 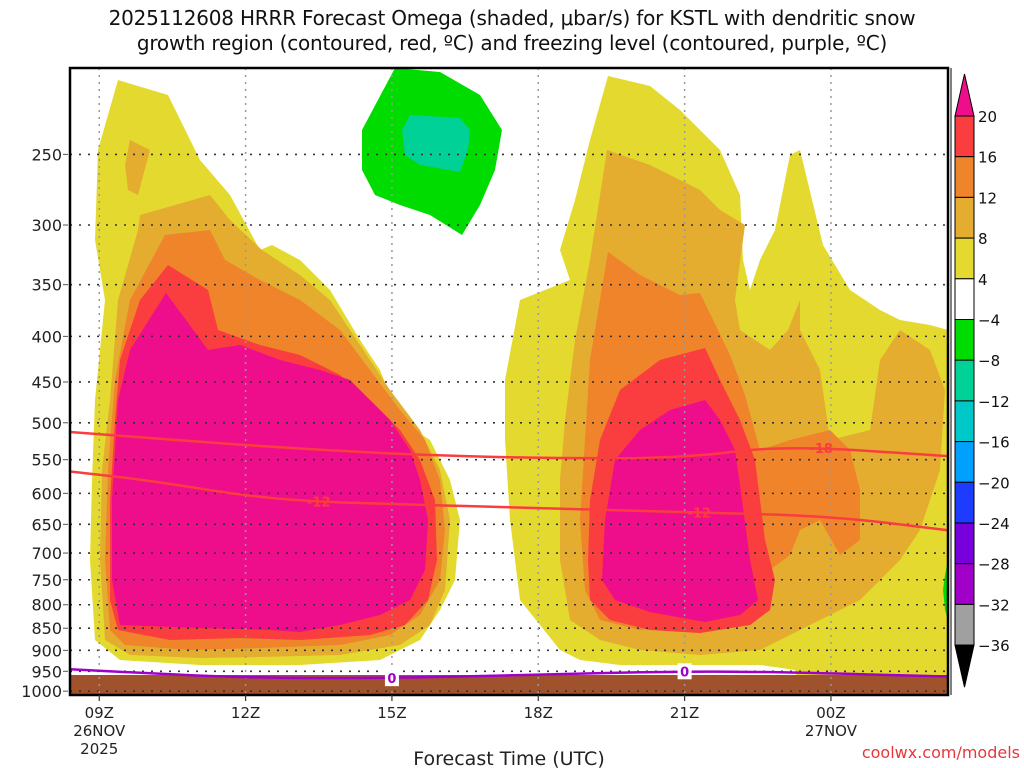 I want to click on y-tick-label-500: 500, so click(x=46, y=423).